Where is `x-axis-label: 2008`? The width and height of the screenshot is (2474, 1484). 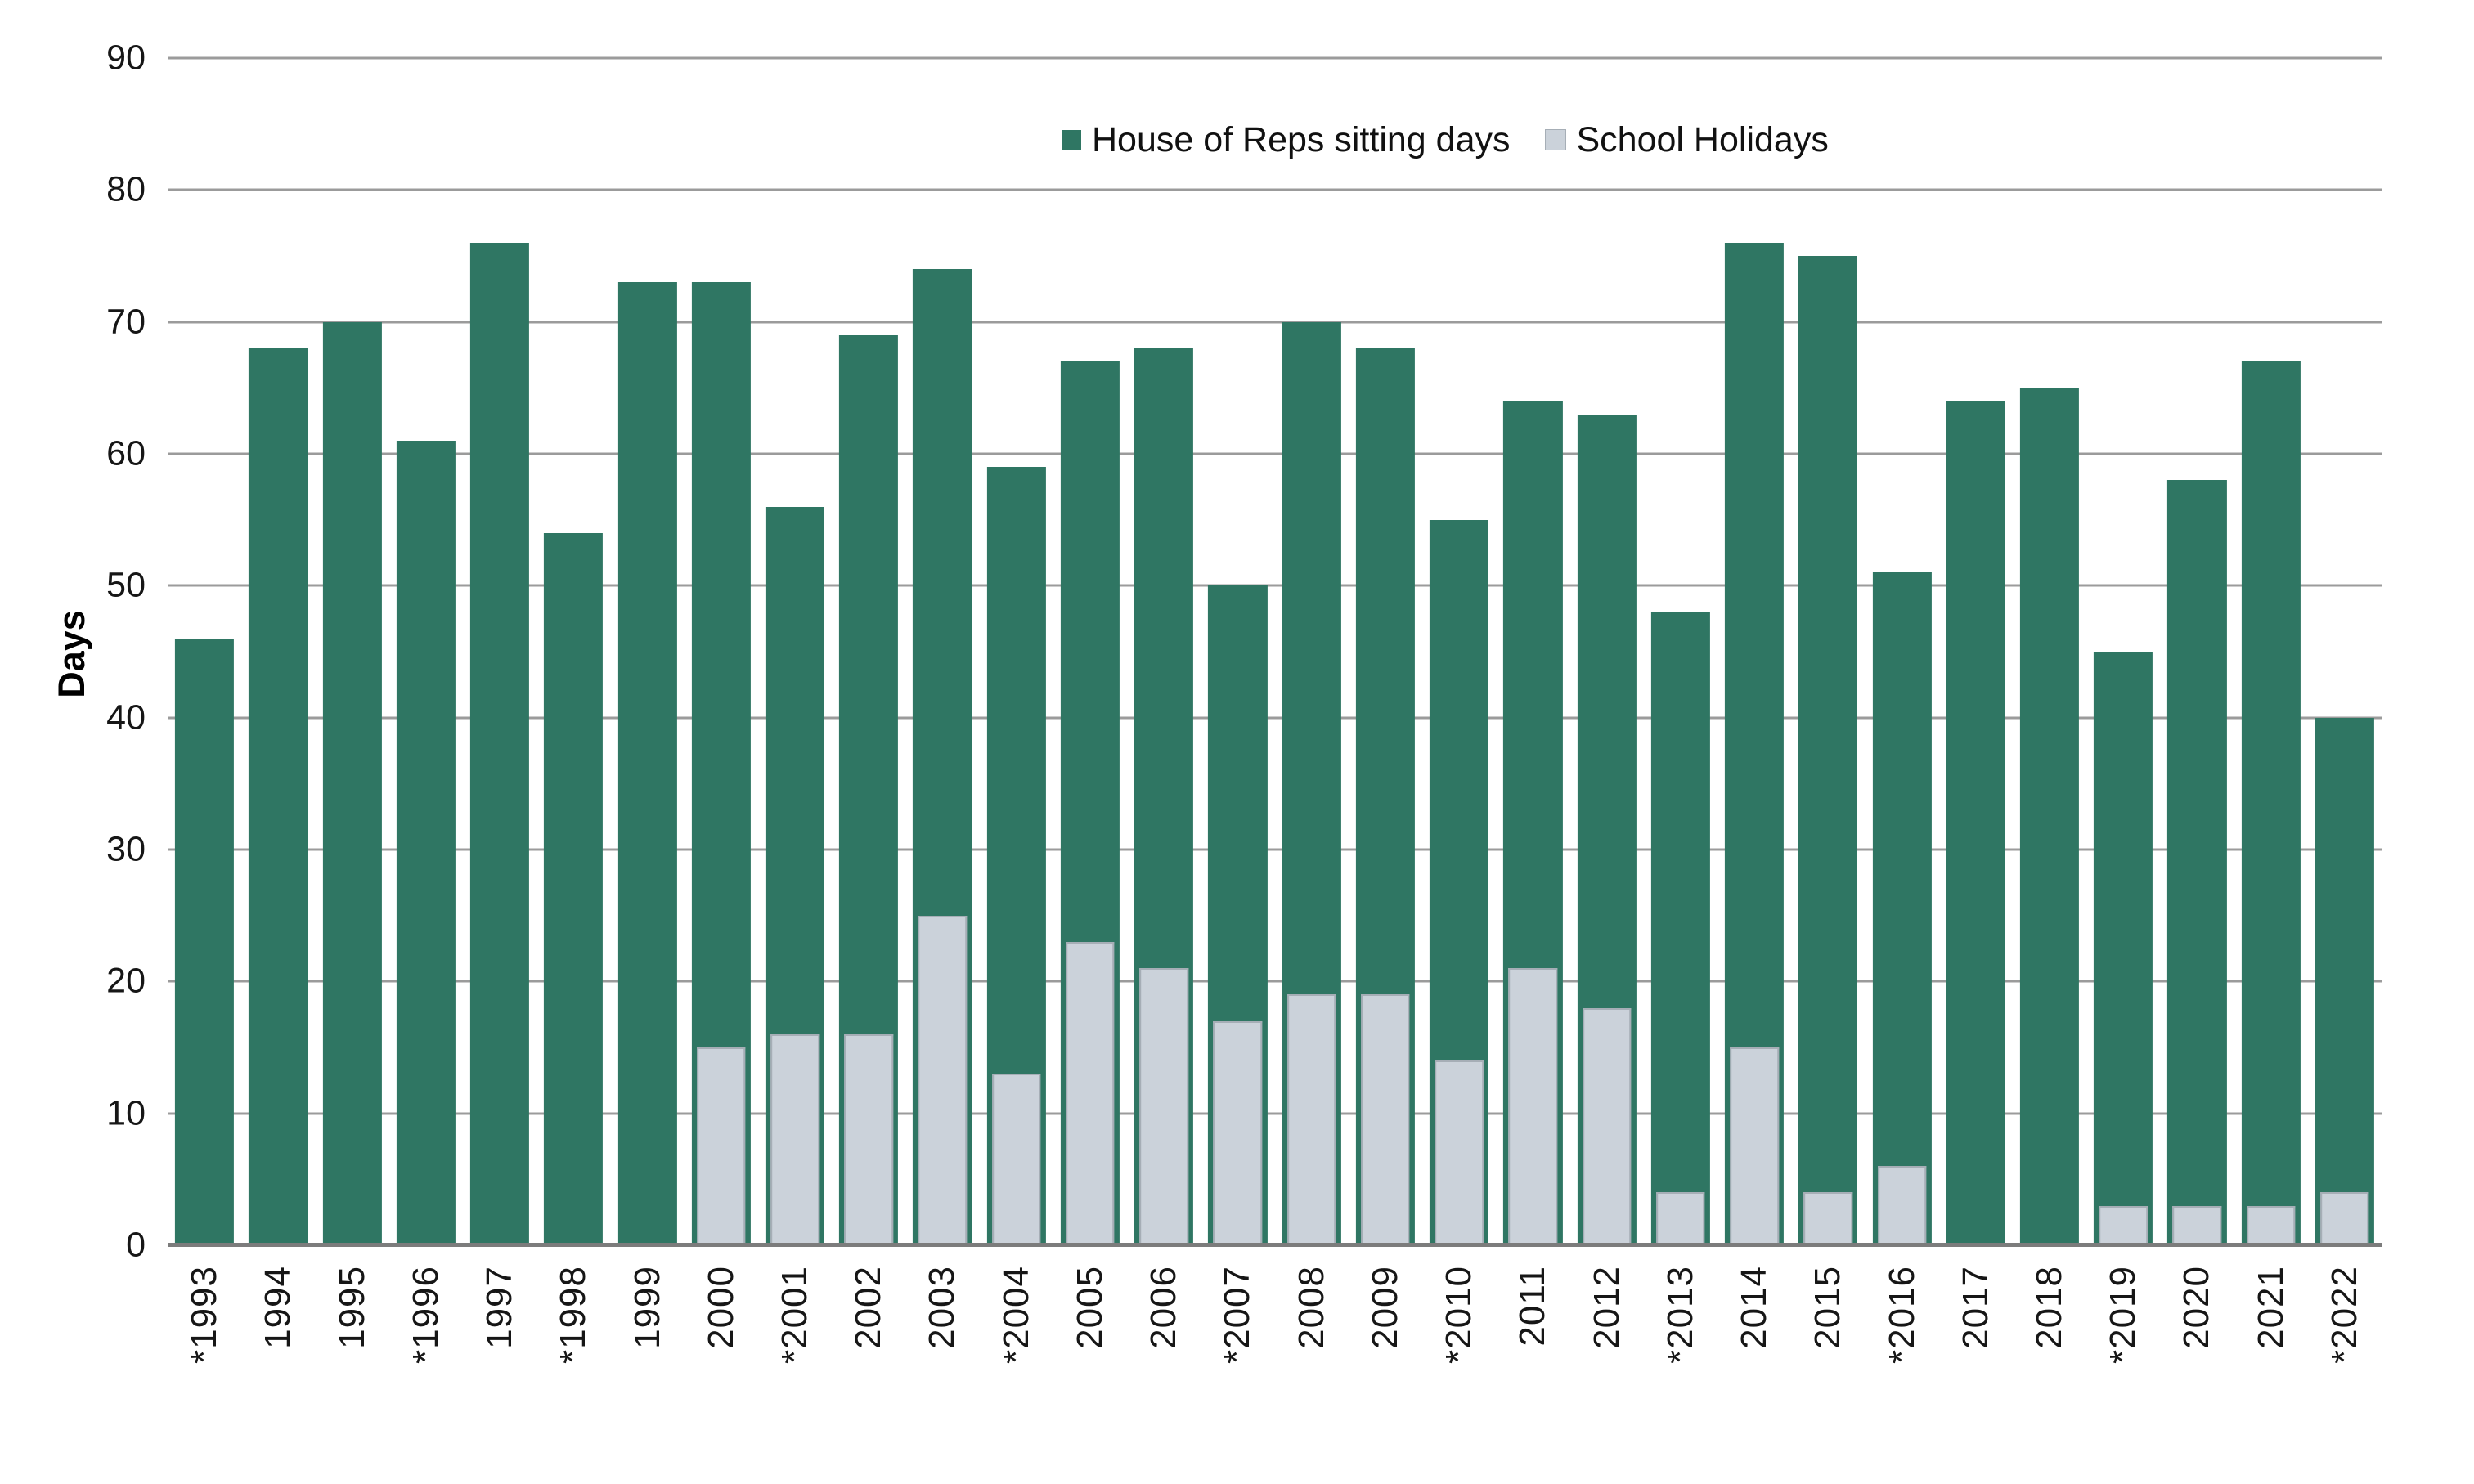
x-axis-label: 2008 is located at coordinates (1311, 1307).